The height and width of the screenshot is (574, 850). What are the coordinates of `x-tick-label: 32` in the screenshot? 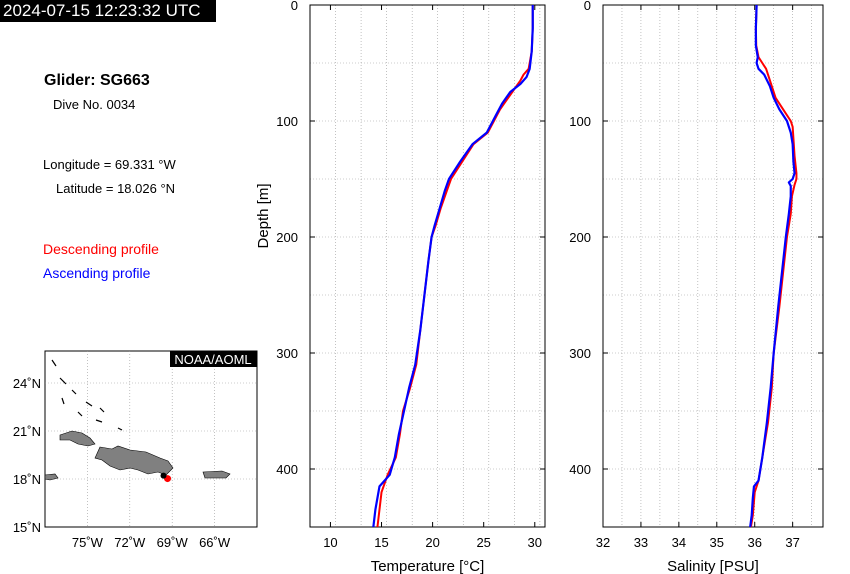 It's located at (603, 542).